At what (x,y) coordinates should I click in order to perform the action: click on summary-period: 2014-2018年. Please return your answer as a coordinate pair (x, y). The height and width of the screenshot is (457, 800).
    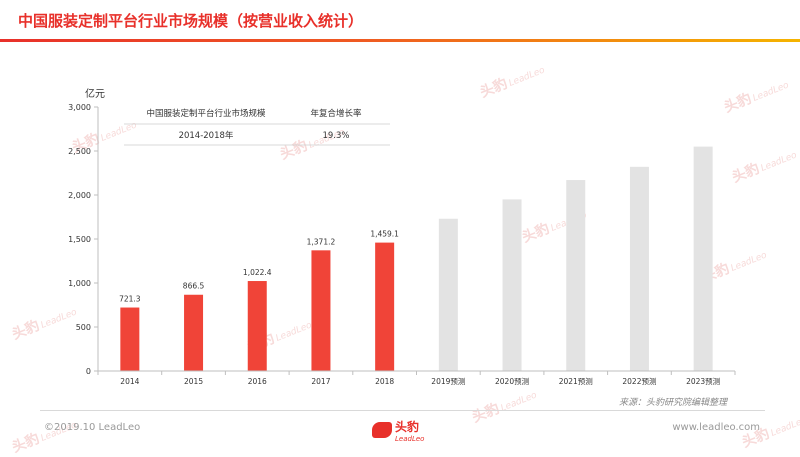
    Looking at the image, I should click on (206, 135).